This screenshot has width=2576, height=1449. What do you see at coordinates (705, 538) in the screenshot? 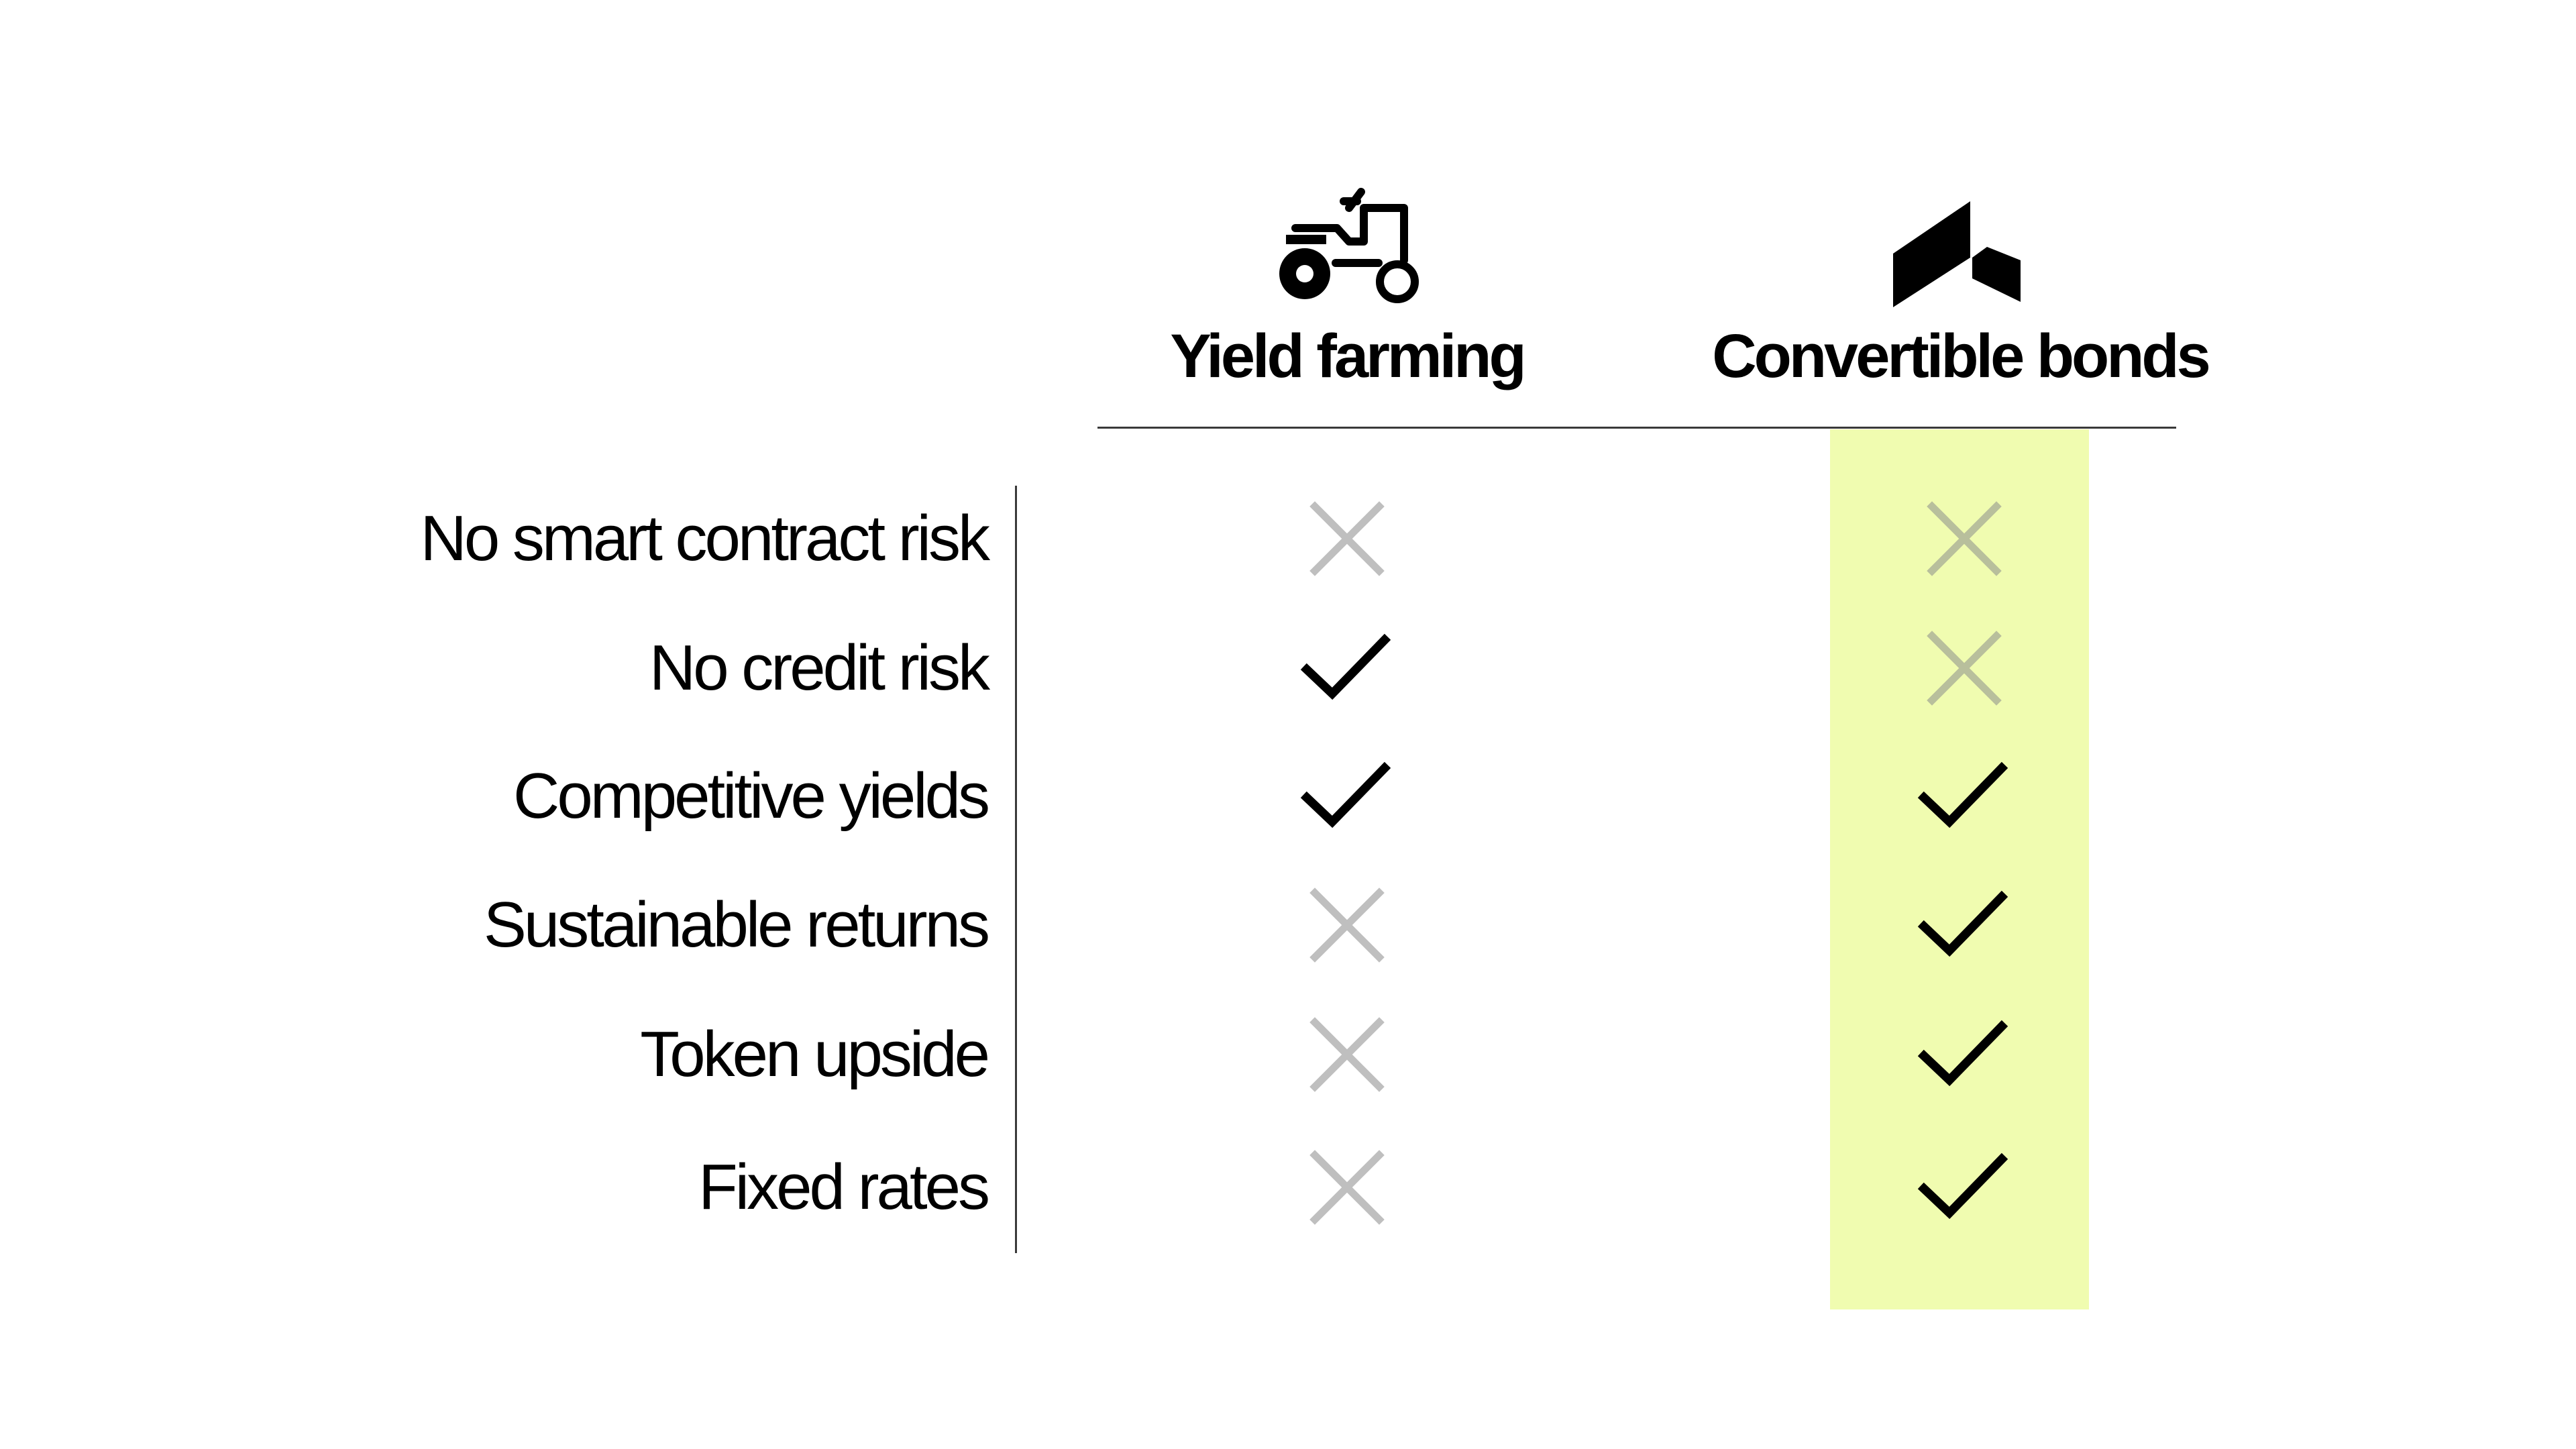
I see `row-label: No smart contract risk` at bounding box center [705, 538].